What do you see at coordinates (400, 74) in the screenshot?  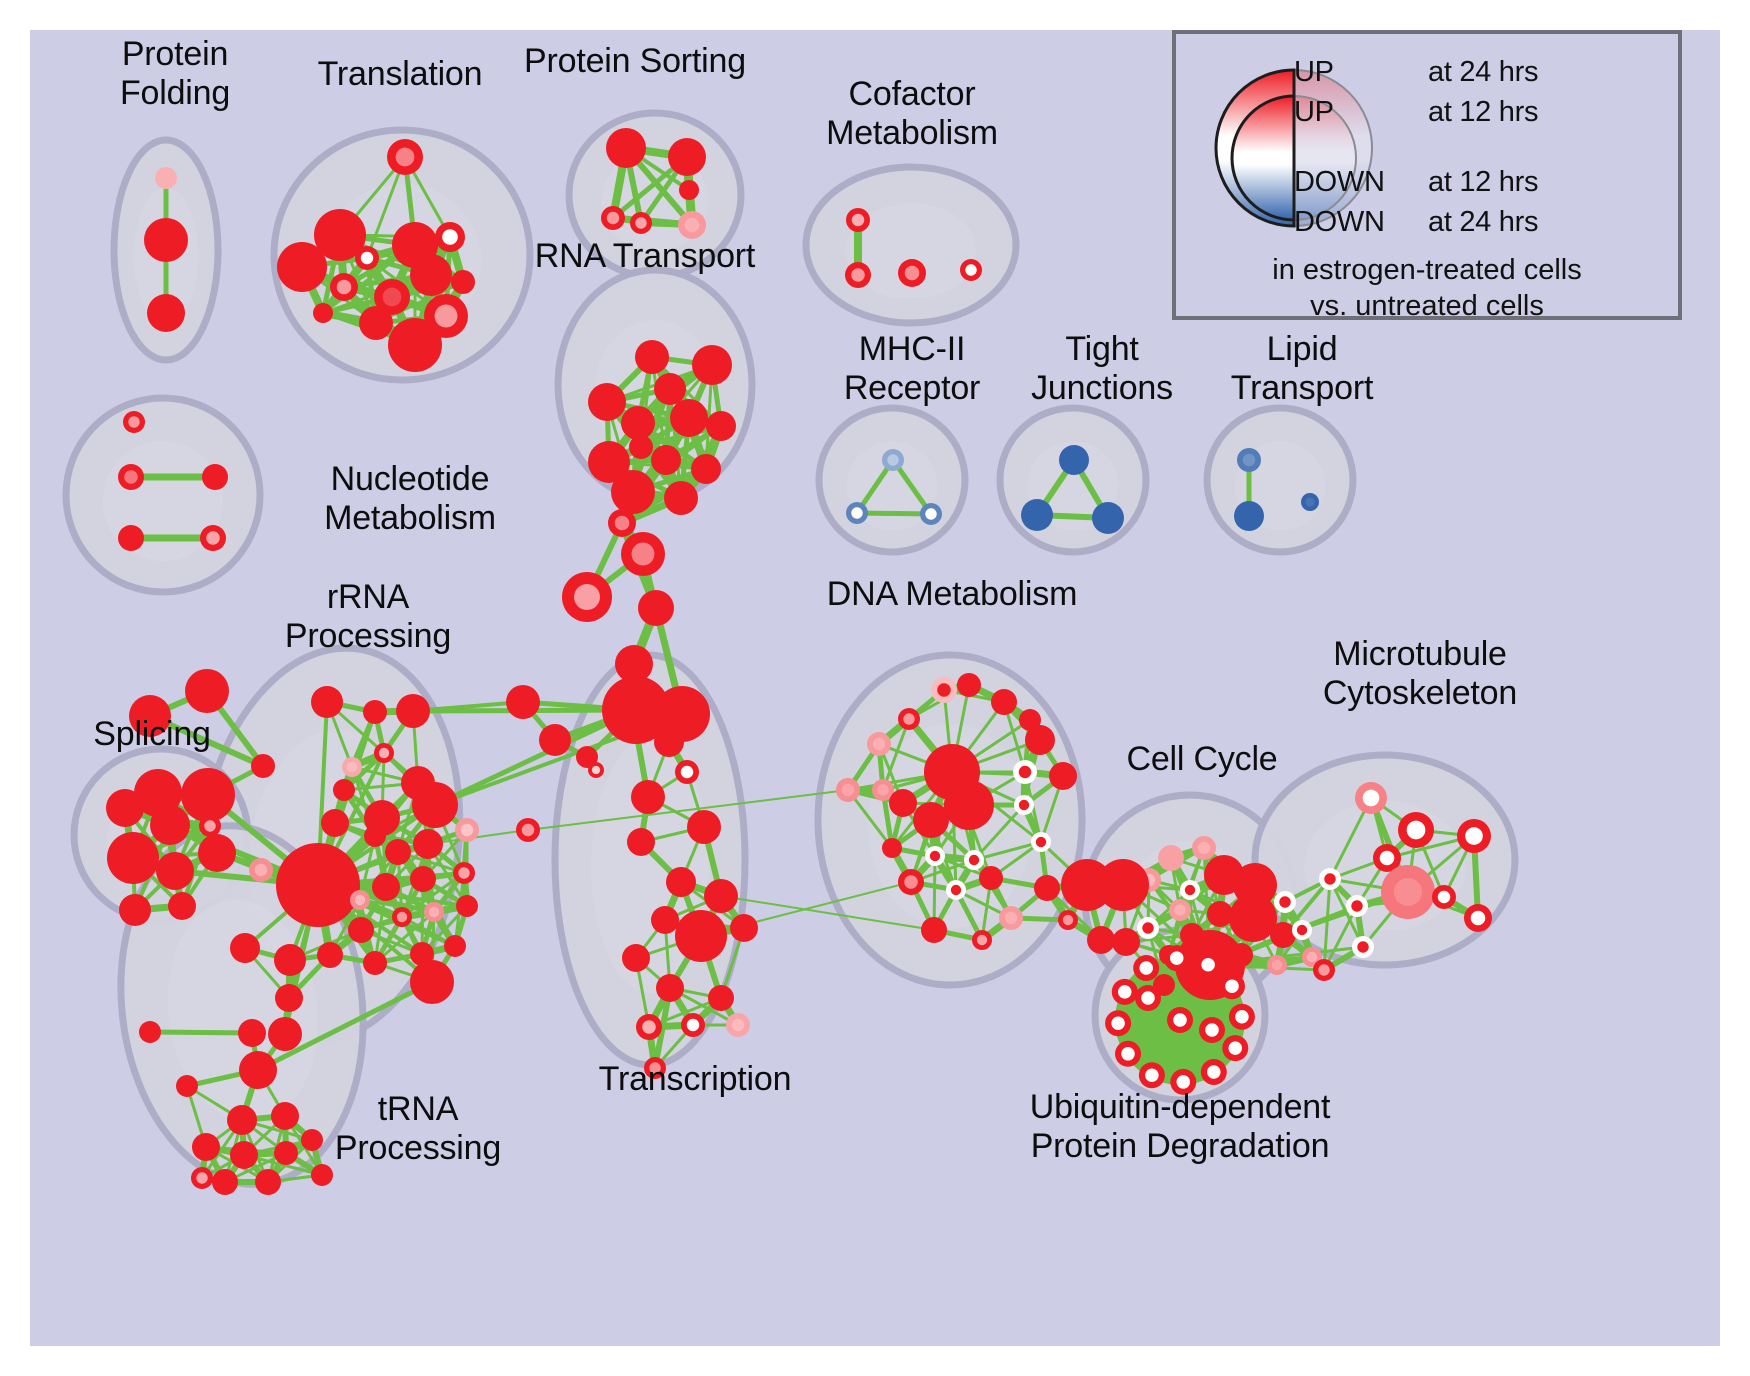 I see `cluster-label-translation: Translation` at bounding box center [400, 74].